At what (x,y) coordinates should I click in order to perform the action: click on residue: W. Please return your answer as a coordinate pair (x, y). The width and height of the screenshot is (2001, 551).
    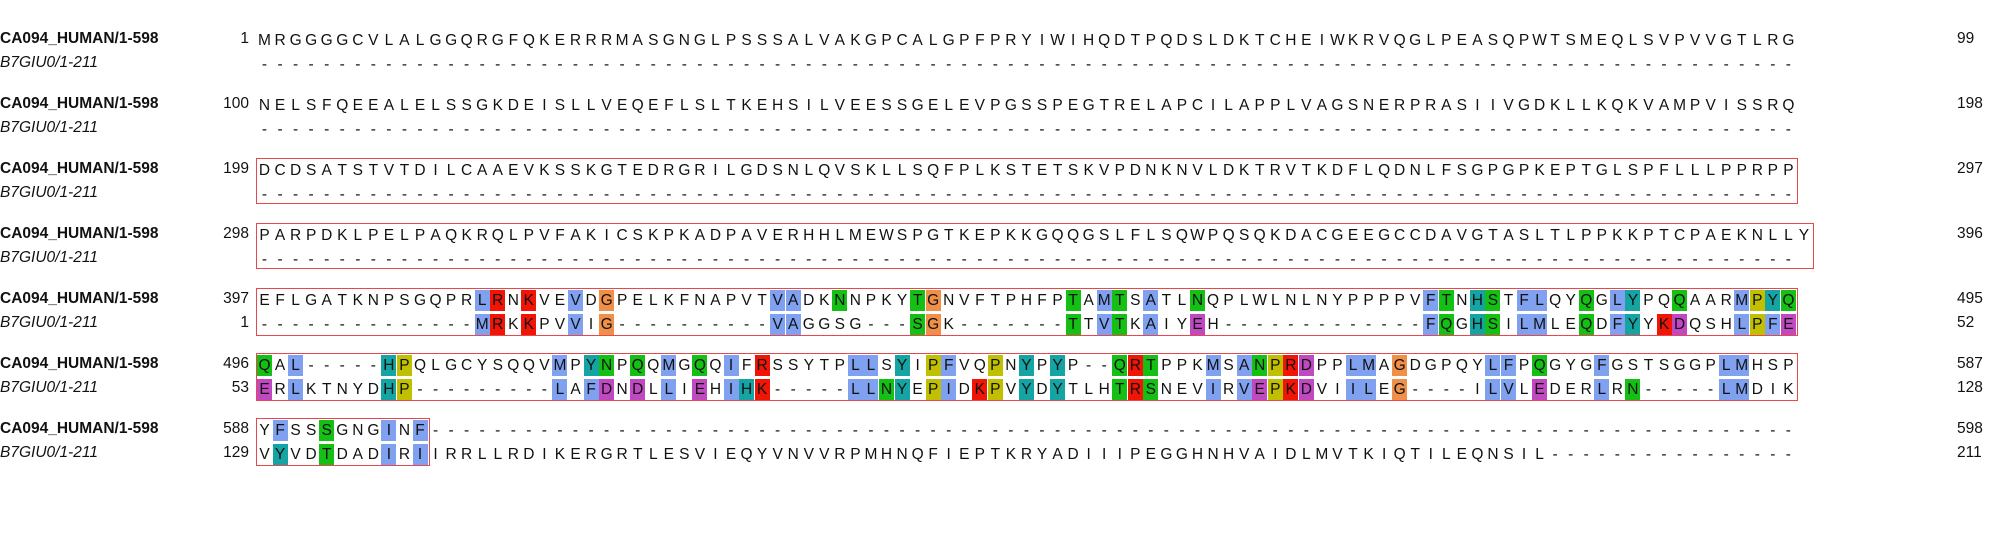
    Looking at the image, I should click on (1197, 235).